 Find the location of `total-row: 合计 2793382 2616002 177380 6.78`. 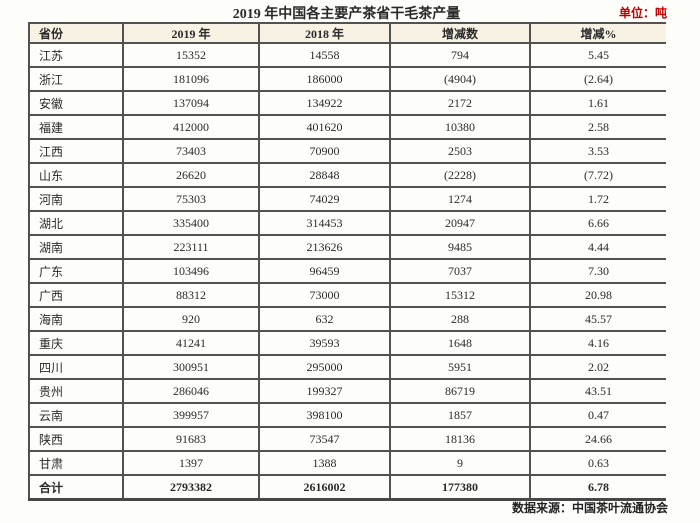

total-row: 合计 2793382 2616002 177380 6.78 is located at coordinates (347, 488).